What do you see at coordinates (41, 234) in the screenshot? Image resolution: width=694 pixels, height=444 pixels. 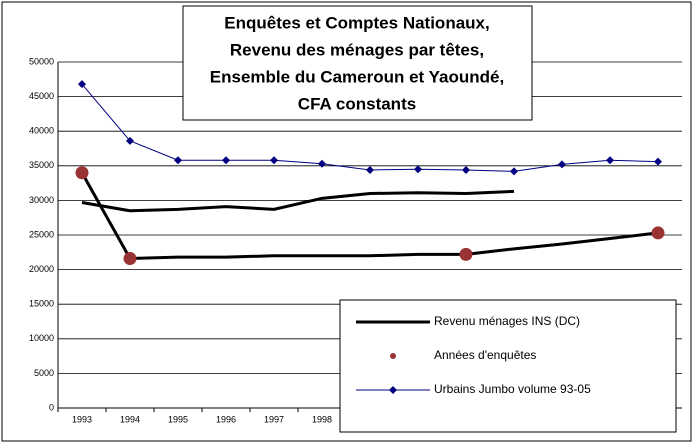 I see `y-tick-label: 25000` at bounding box center [41, 234].